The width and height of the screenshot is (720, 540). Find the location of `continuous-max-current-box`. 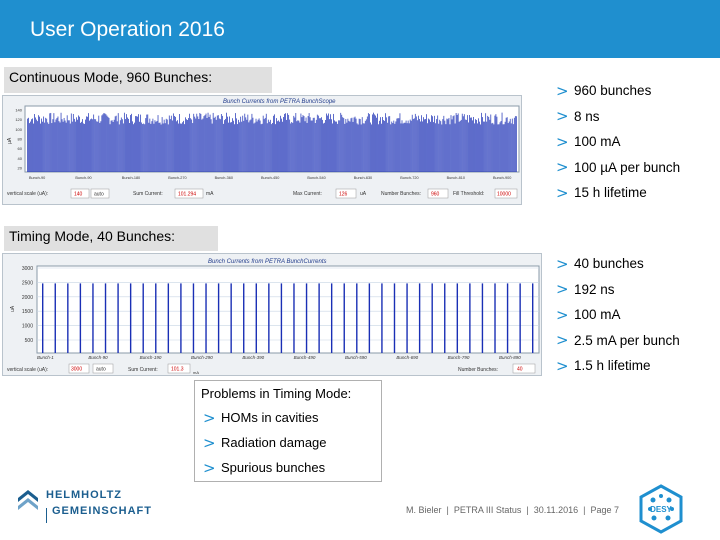

continuous-max-current-box is located at coordinates (346, 193).